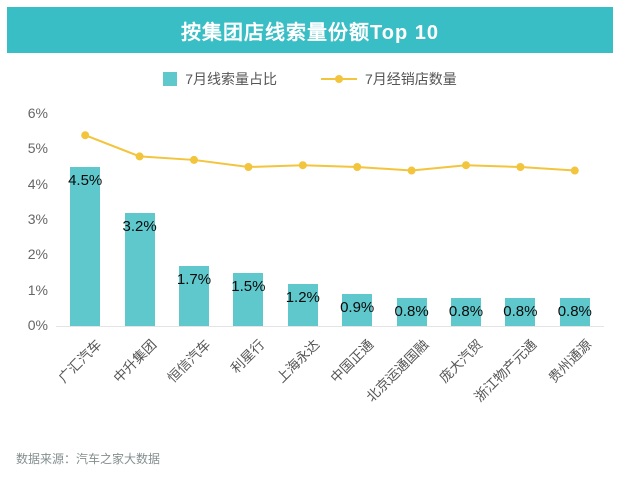  I want to click on y-axis-label: 5%, so click(37, 148).